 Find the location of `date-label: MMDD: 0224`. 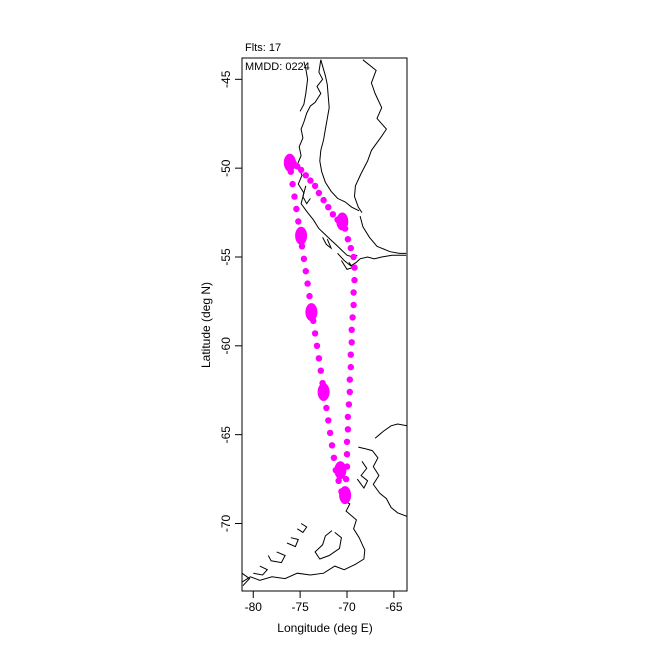

date-label: MMDD: 0224 is located at coordinates (277, 67).